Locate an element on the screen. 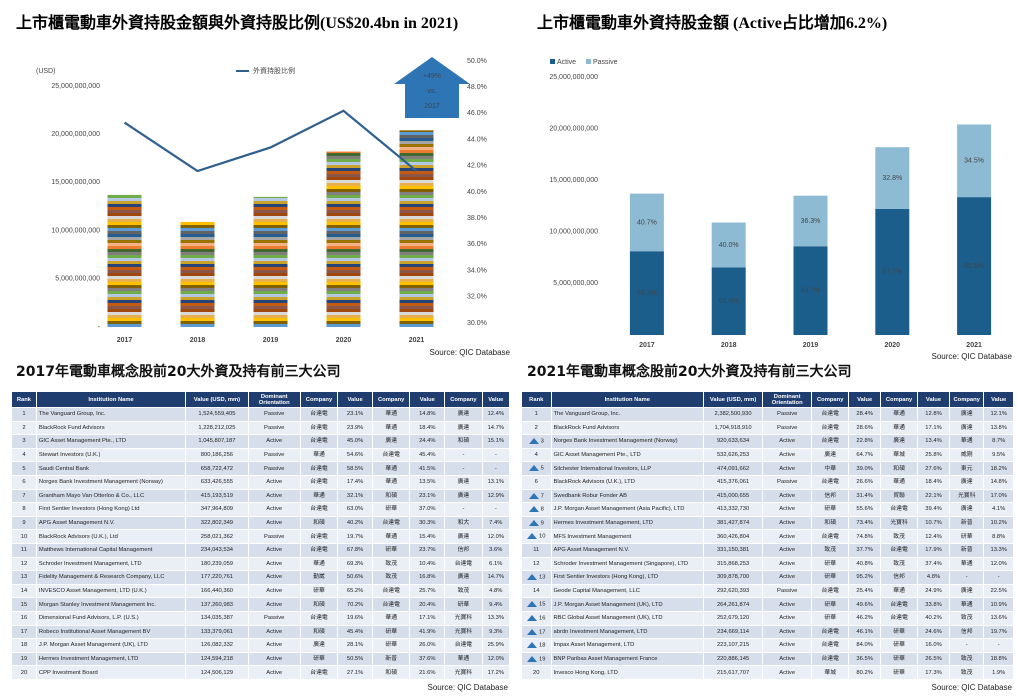 The image size is (1017, 700). cell: 13.5% is located at coordinates (427, 482).